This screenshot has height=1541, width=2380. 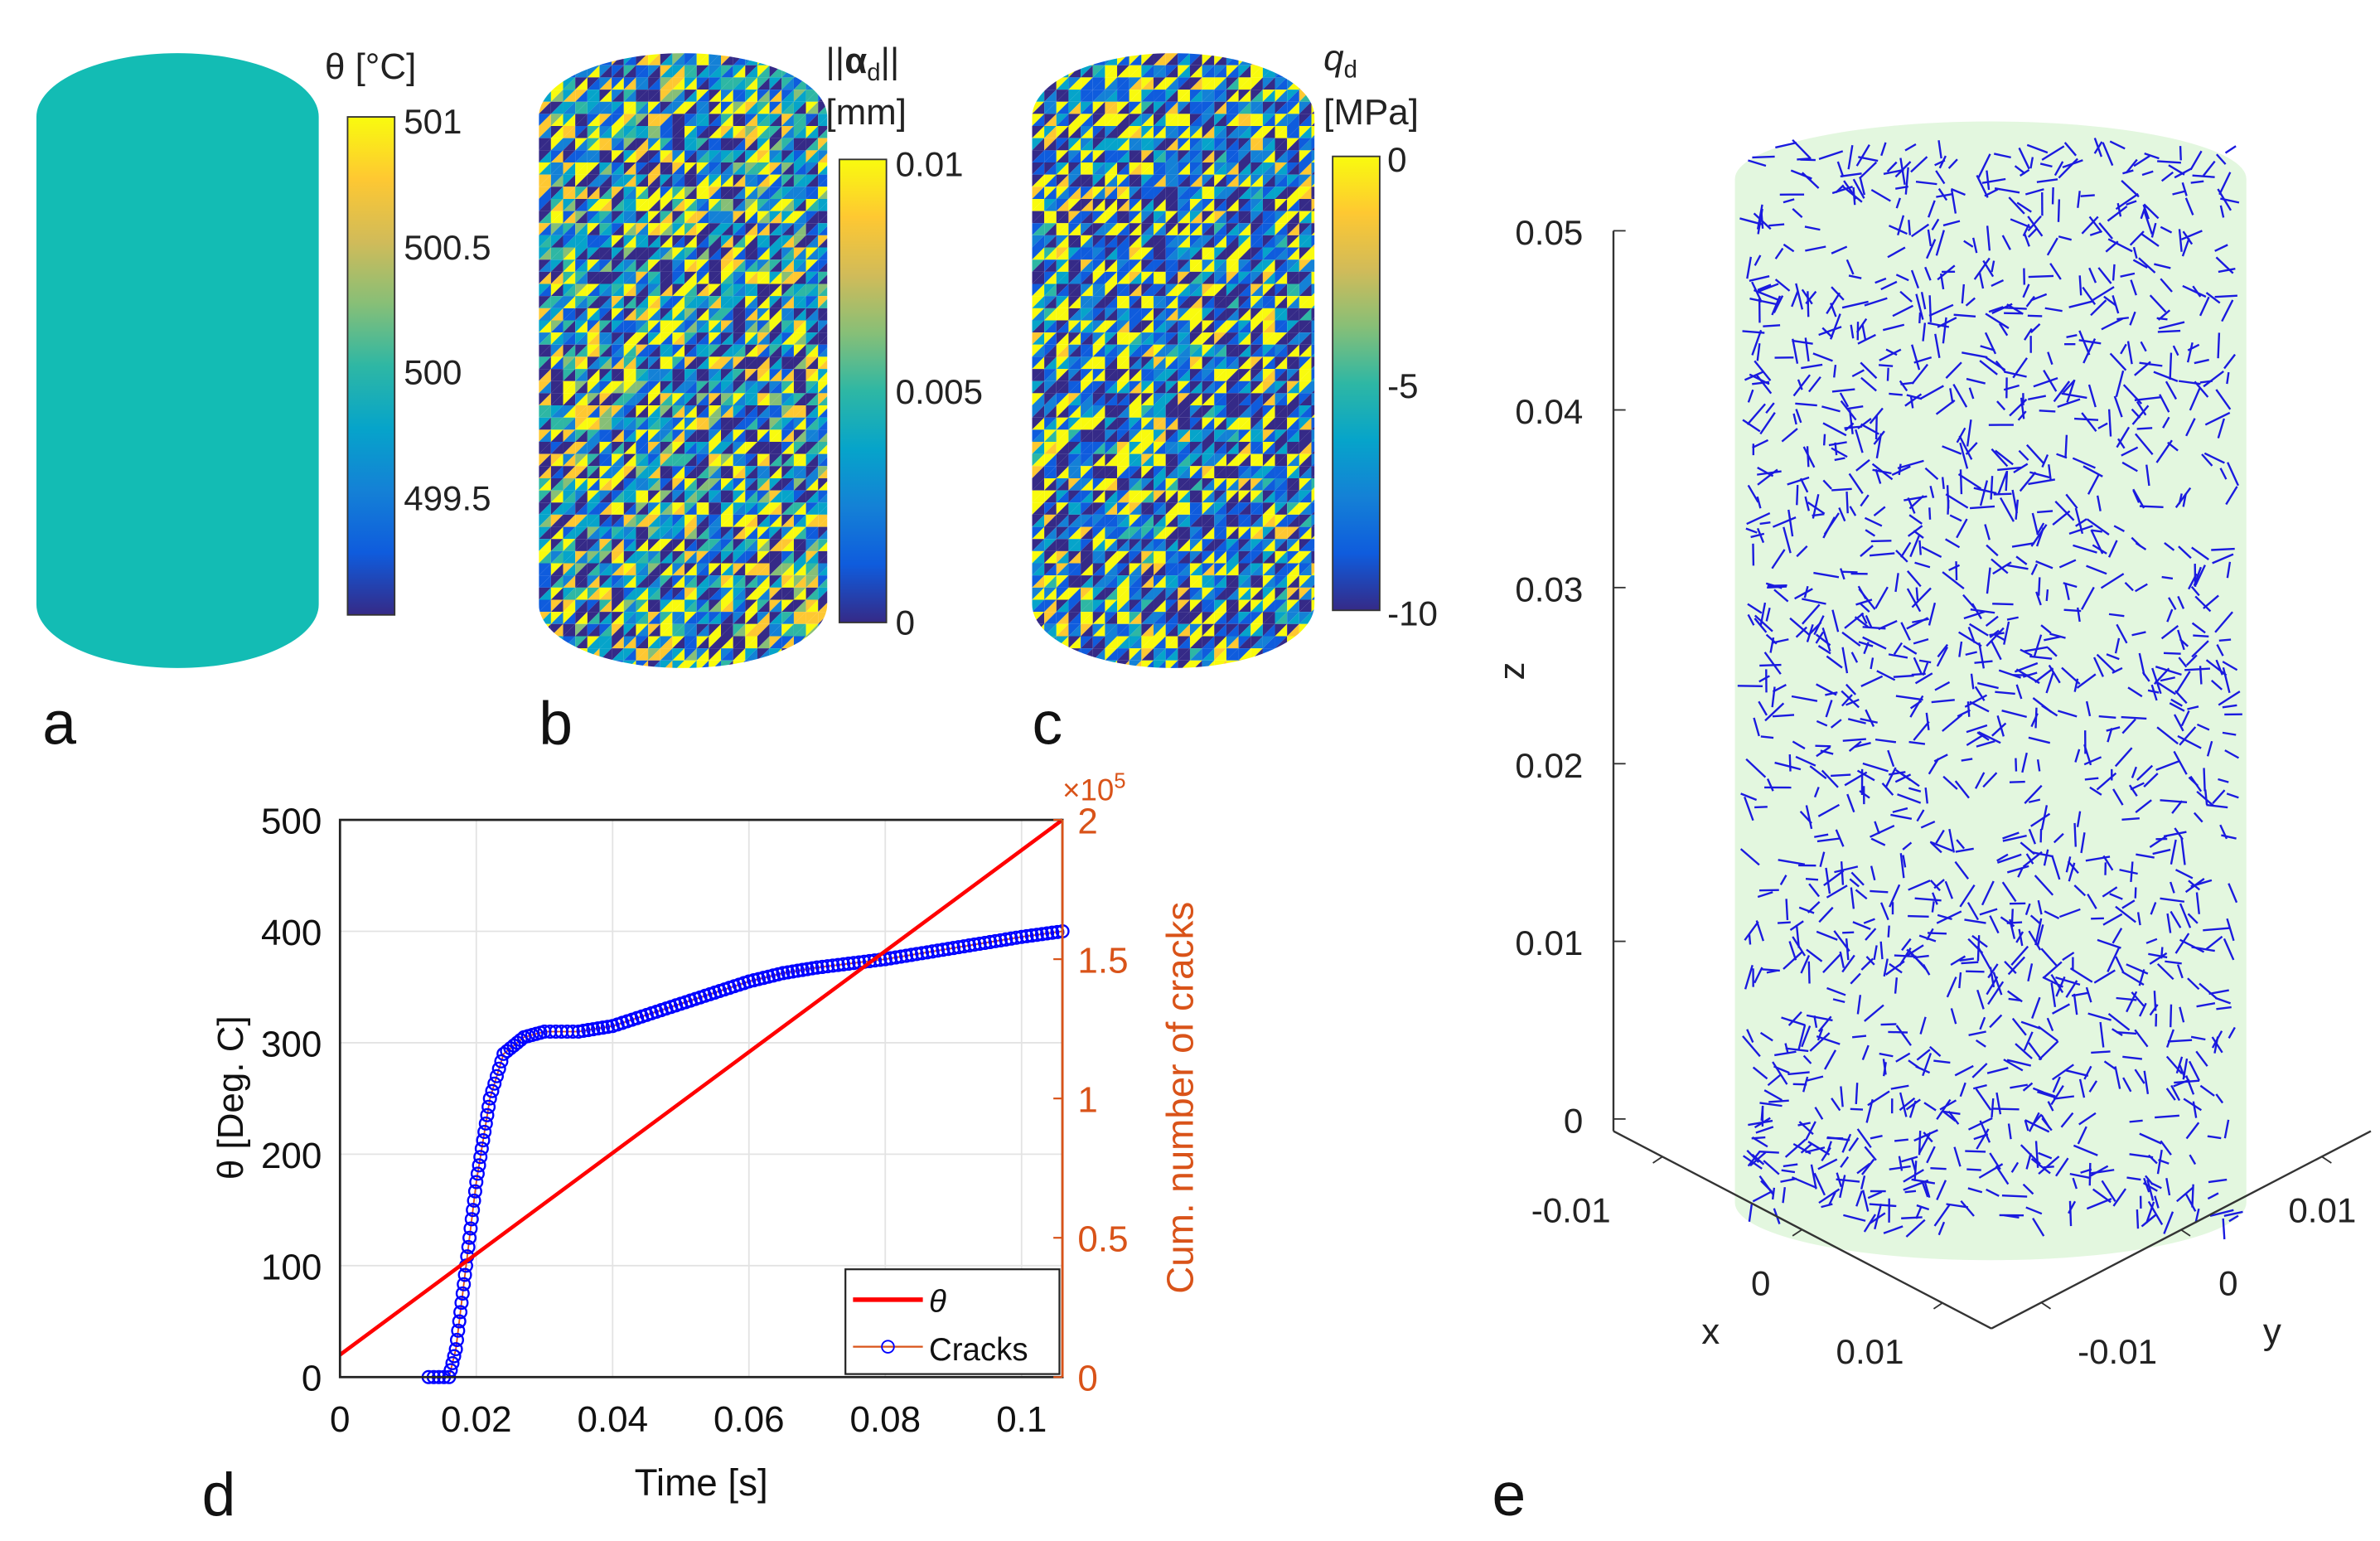 What do you see at coordinates (1371, 113) in the screenshot?
I see `colorbar-c-unit: [MPa]` at bounding box center [1371, 113].